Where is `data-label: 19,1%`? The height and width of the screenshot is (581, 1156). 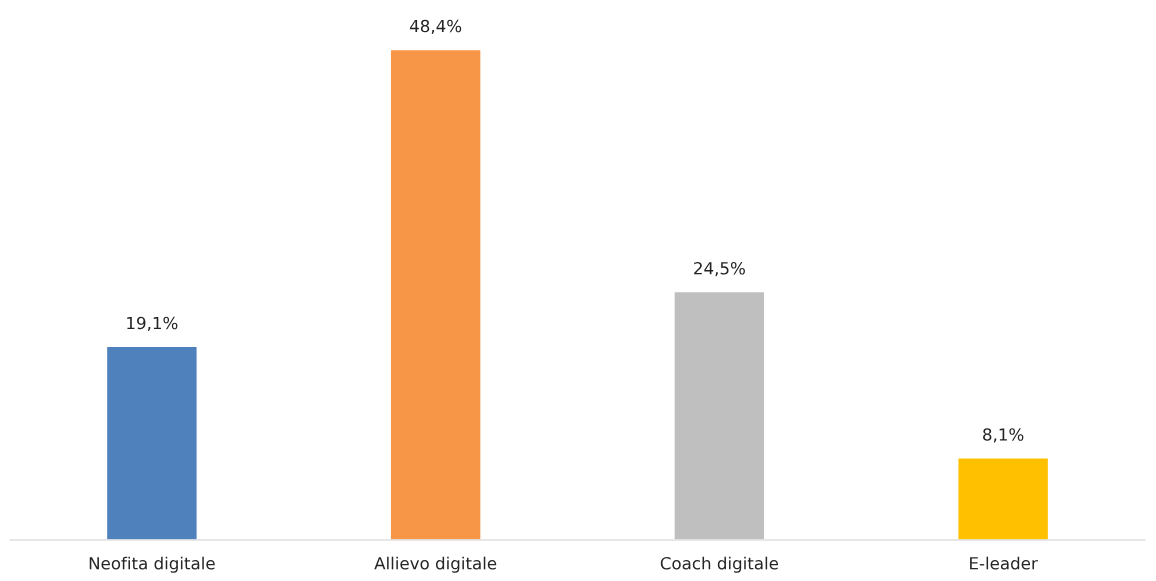 data-label: 19,1% is located at coordinates (152, 323).